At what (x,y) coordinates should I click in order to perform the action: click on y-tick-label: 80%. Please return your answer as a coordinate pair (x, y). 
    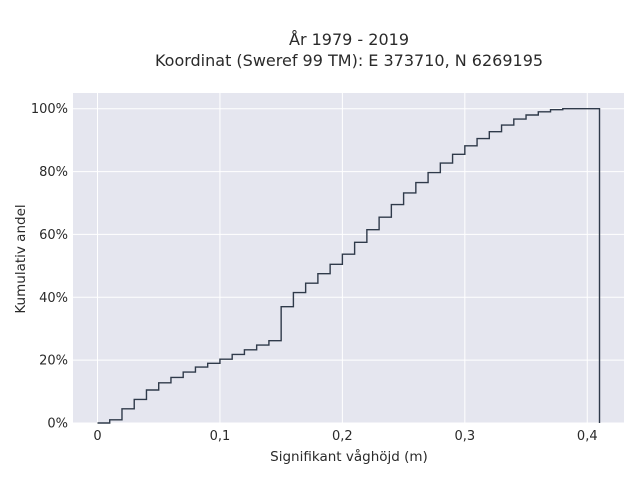
    Looking at the image, I should click on (53, 172).